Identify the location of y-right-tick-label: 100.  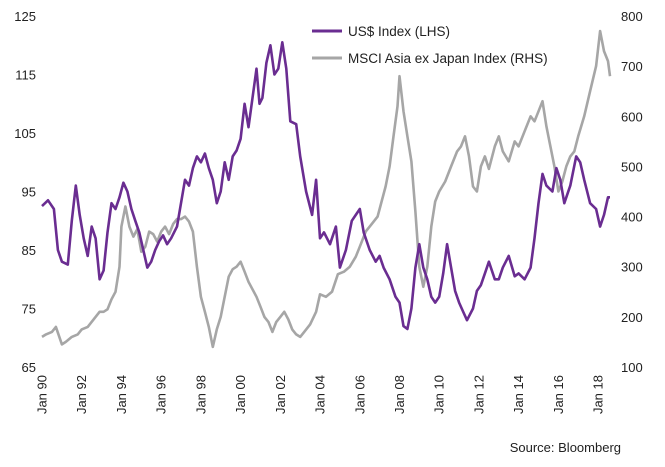
(632, 367).